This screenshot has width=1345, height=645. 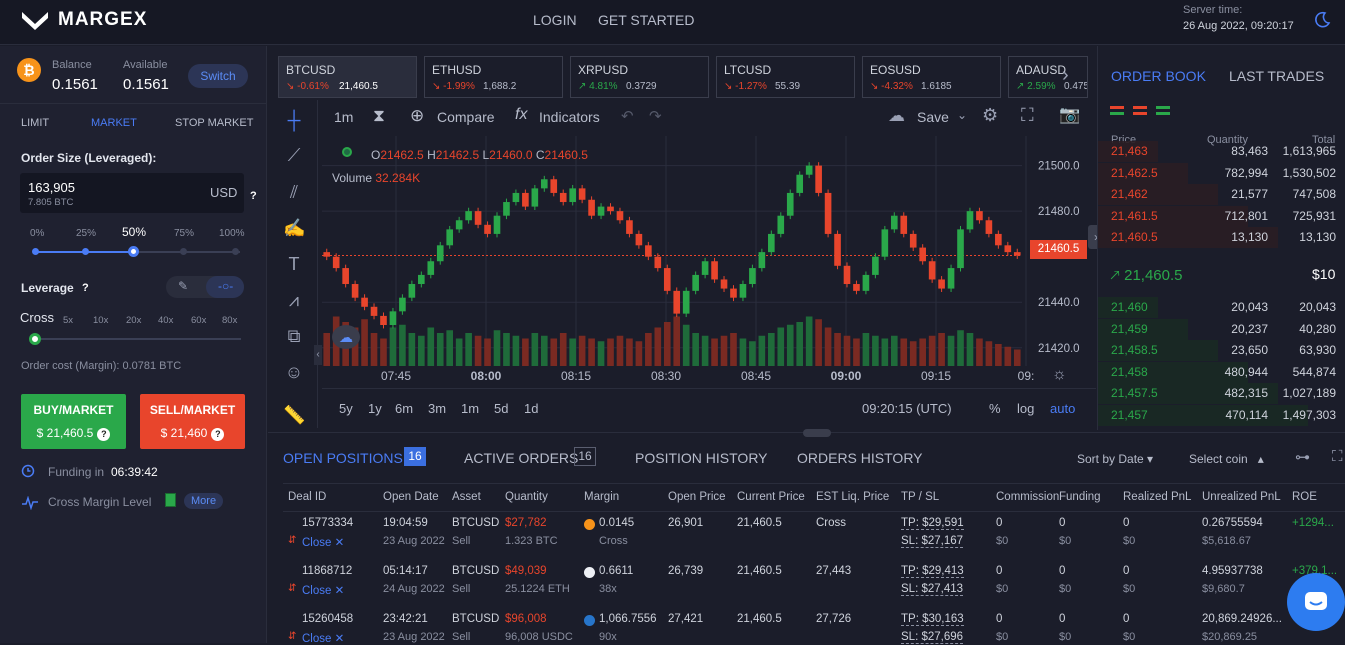 What do you see at coordinates (104, 434) in the screenshot?
I see `buy-help-icon: ?` at bounding box center [104, 434].